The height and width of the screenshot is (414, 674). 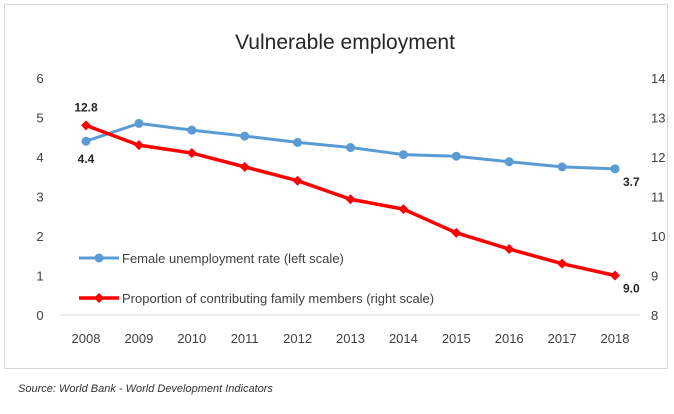 I want to click on left-tick-label: 3, so click(x=39, y=197).